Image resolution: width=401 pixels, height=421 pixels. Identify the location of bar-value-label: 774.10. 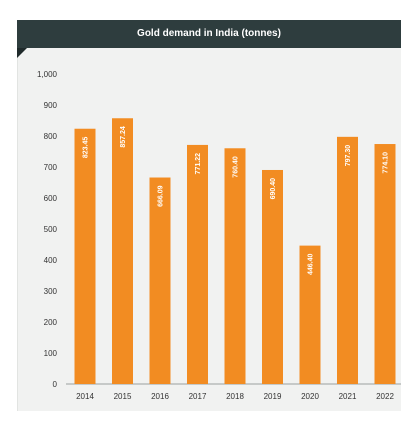
(386, 163).